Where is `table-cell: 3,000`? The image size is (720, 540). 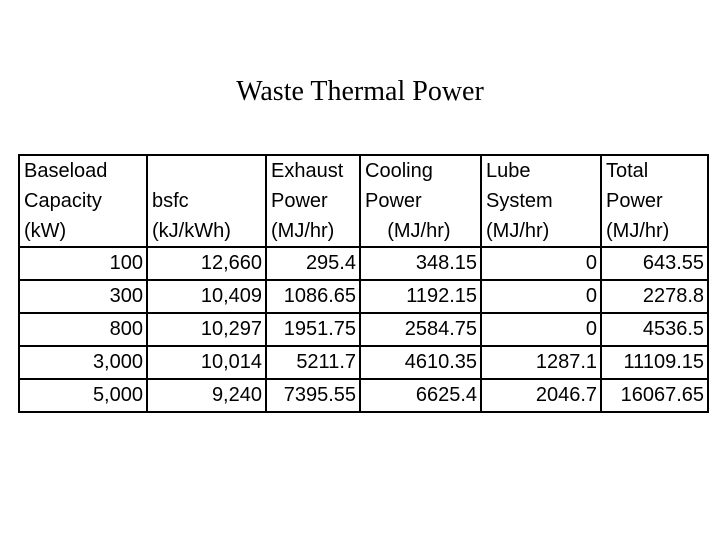
table-cell: 3,000 is located at coordinates (83, 362).